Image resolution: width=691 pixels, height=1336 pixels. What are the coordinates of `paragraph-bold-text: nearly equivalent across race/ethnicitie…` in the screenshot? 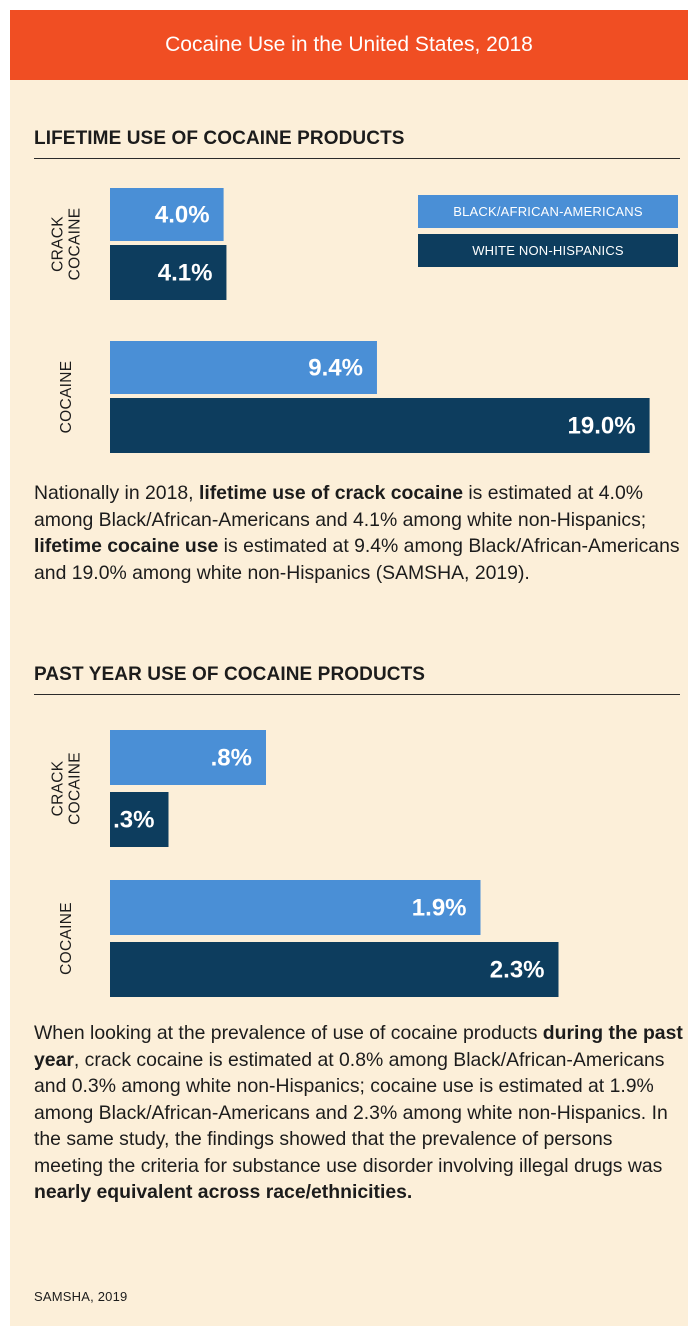 It's located at (223, 1192).